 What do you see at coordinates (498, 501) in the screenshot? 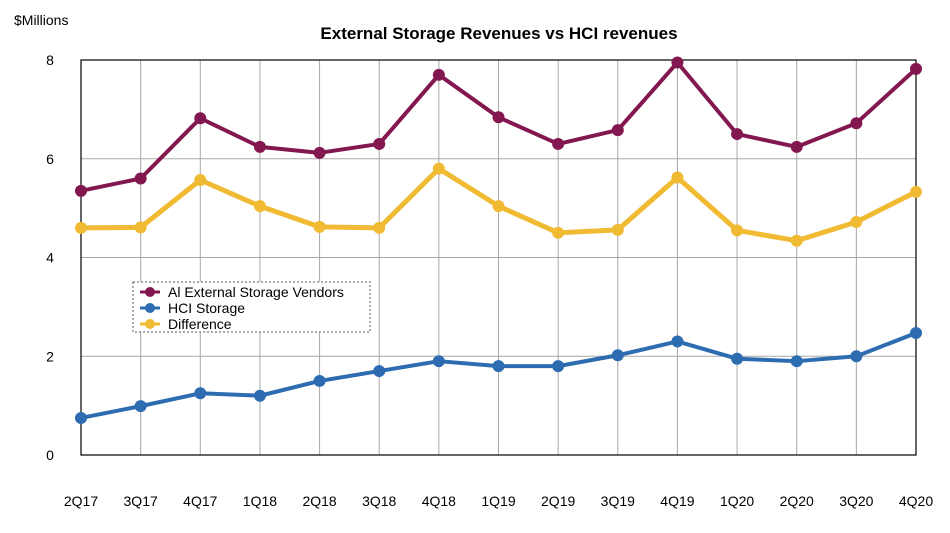
I see `x-tick-label: 1Q19` at bounding box center [498, 501].